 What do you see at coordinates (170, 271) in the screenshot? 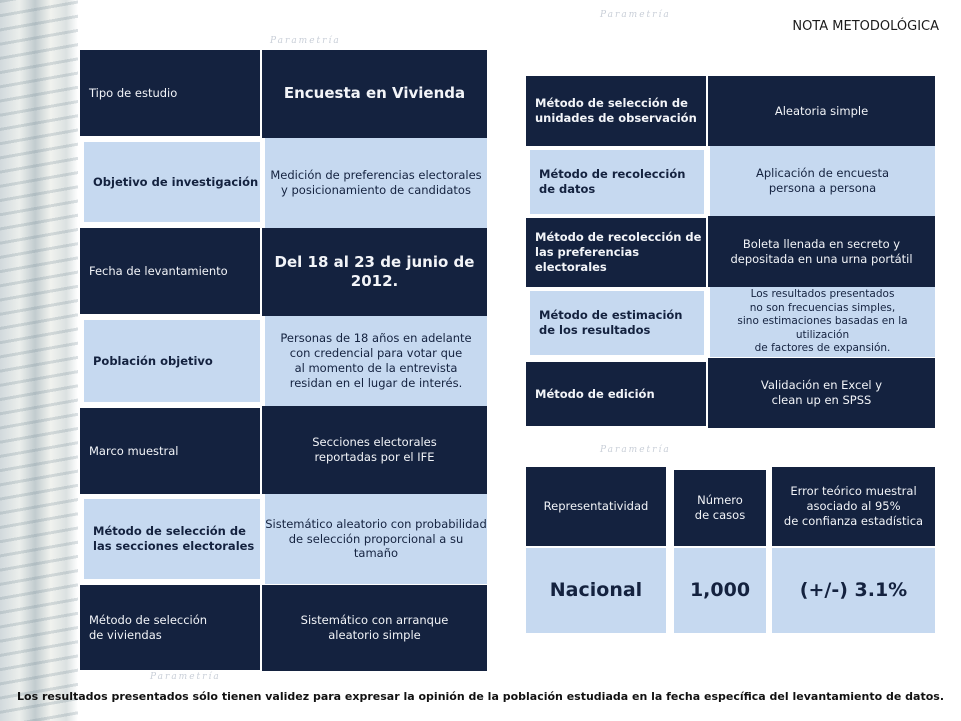
I see `label-fecha: Fecha de levantamiento` at bounding box center [170, 271].